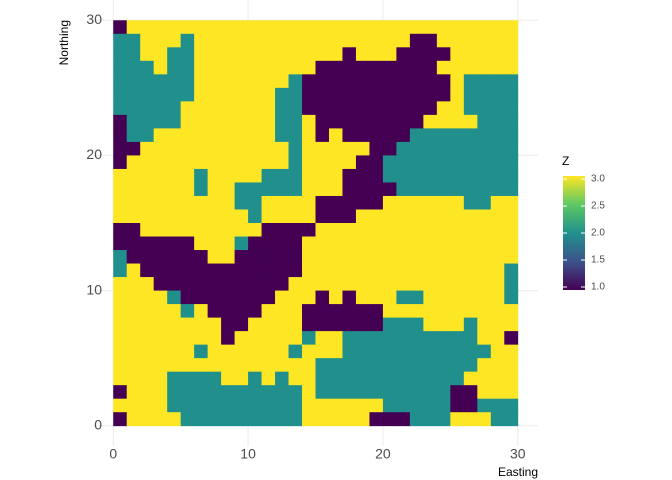 The image size is (672, 480). What do you see at coordinates (598, 179) in the screenshot?
I see `legend-label: 3.0` at bounding box center [598, 179].